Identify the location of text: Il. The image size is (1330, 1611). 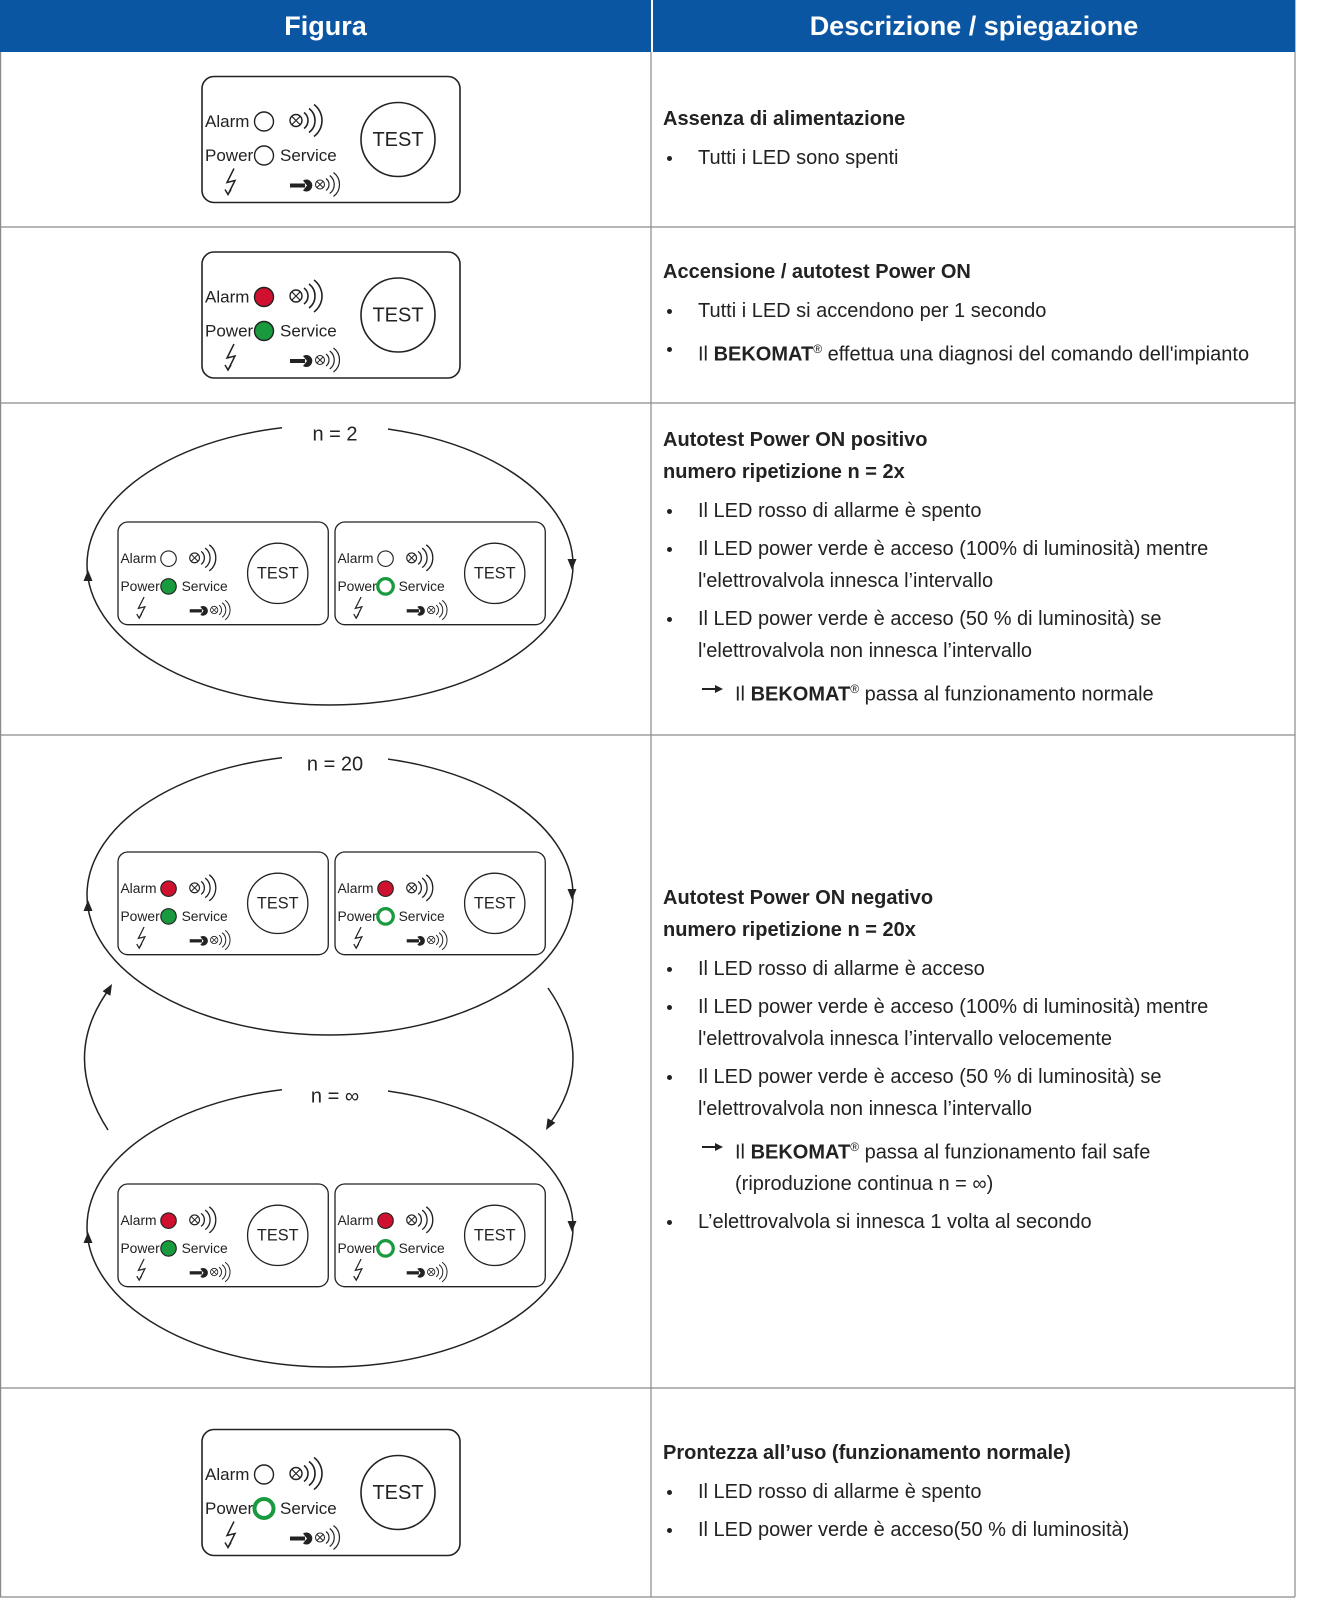
(706, 354).